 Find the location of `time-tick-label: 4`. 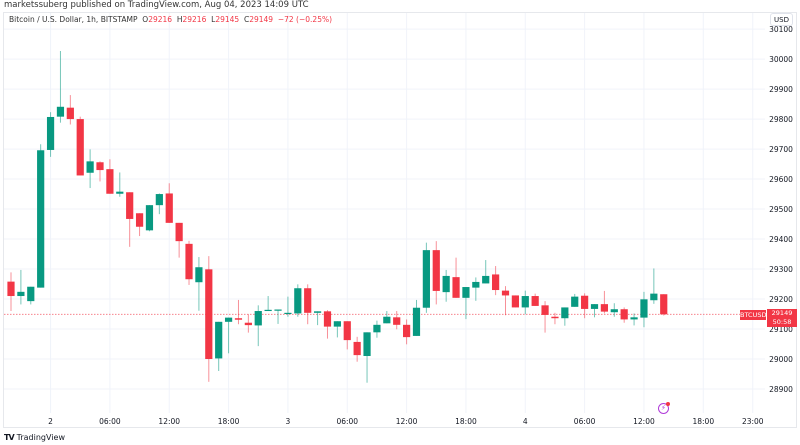

time-tick-label: 4 is located at coordinates (525, 421).